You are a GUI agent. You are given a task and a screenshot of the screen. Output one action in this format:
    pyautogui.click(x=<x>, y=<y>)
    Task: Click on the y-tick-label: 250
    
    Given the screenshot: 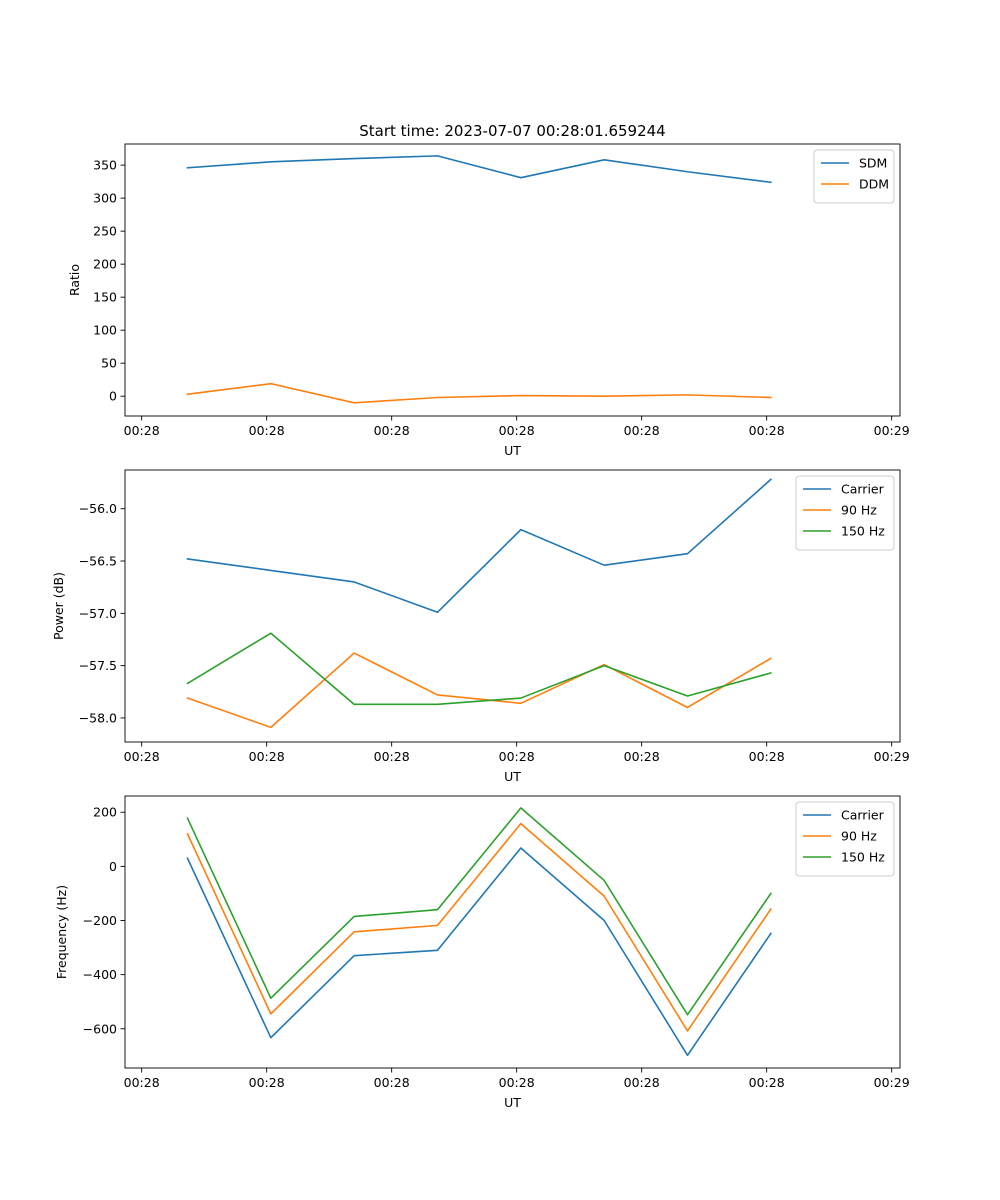 What is the action you would take?
    pyautogui.click(x=105, y=231)
    